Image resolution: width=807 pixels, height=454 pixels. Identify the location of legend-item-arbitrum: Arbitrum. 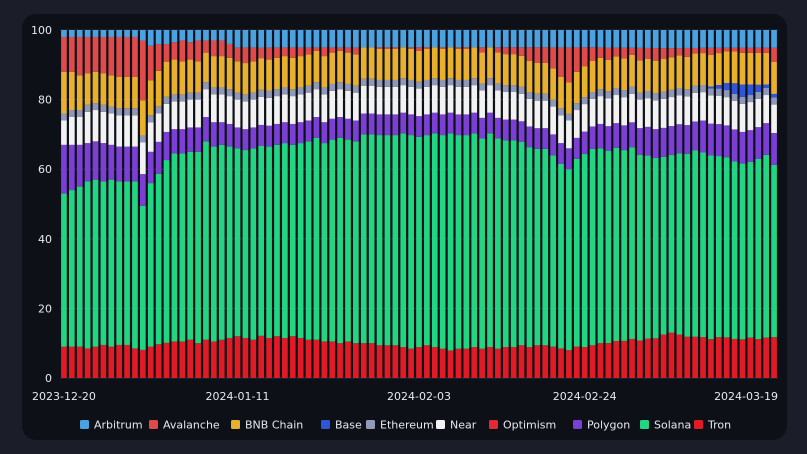
(111, 425).